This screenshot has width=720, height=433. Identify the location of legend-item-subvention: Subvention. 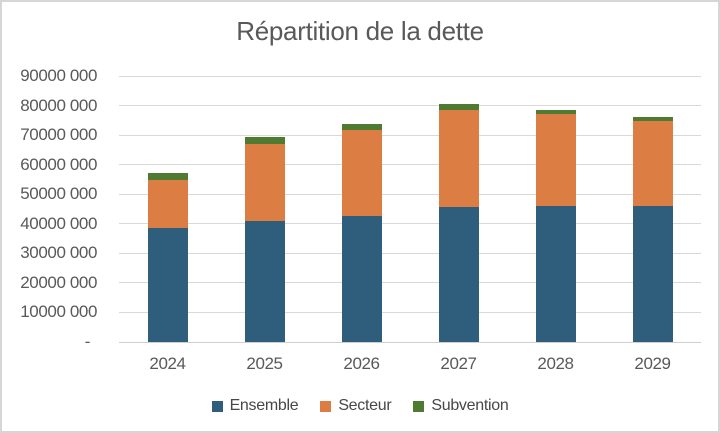
(461, 406).